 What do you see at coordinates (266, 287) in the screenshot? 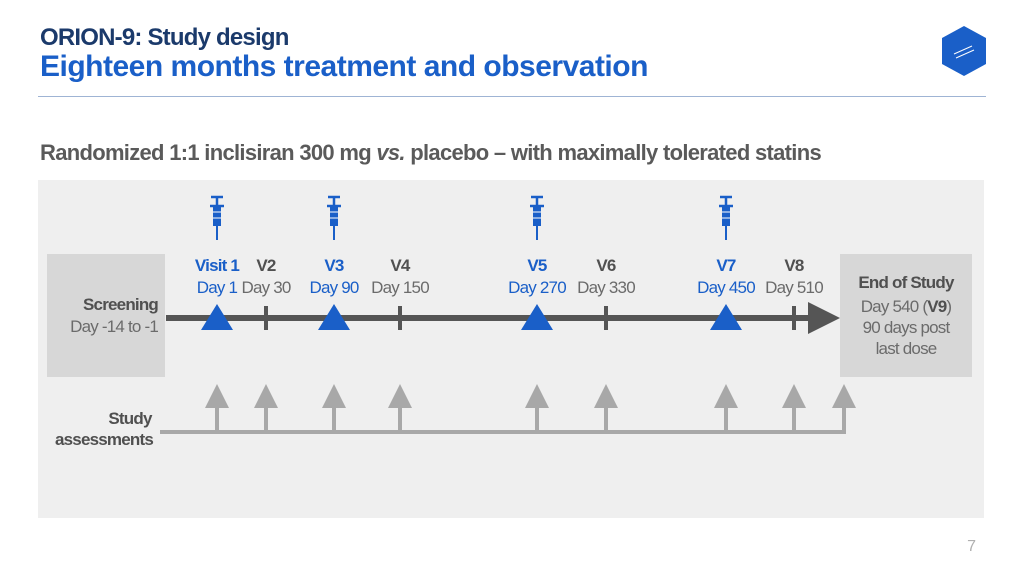
I see `visit-day: Day 30` at bounding box center [266, 287].